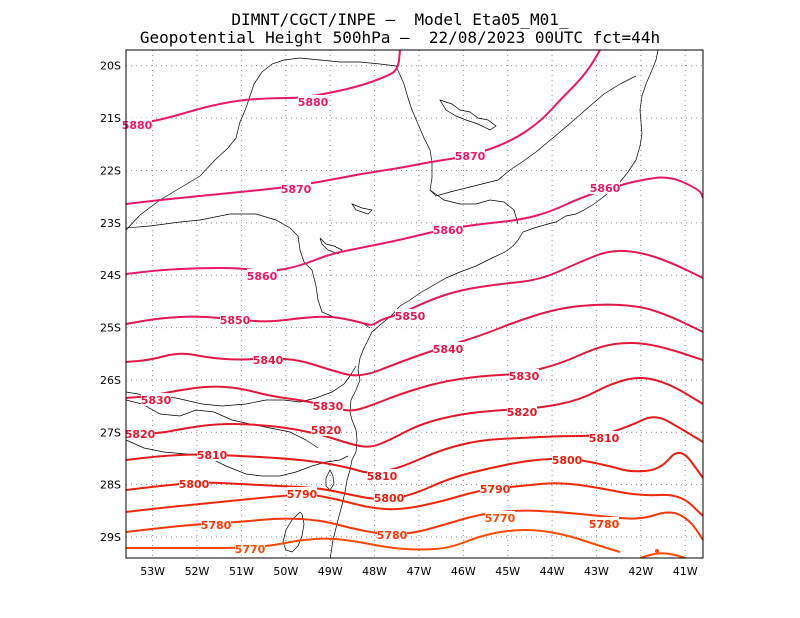 The height and width of the screenshot is (618, 800). I want to click on lat-tick-label: 26S, so click(110, 380).